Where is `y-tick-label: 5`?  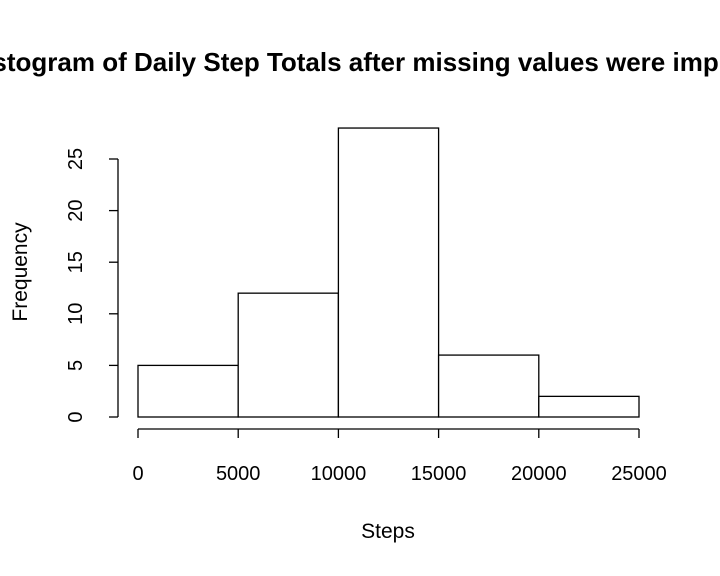
y-tick-label: 5 is located at coordinates (76, 365).